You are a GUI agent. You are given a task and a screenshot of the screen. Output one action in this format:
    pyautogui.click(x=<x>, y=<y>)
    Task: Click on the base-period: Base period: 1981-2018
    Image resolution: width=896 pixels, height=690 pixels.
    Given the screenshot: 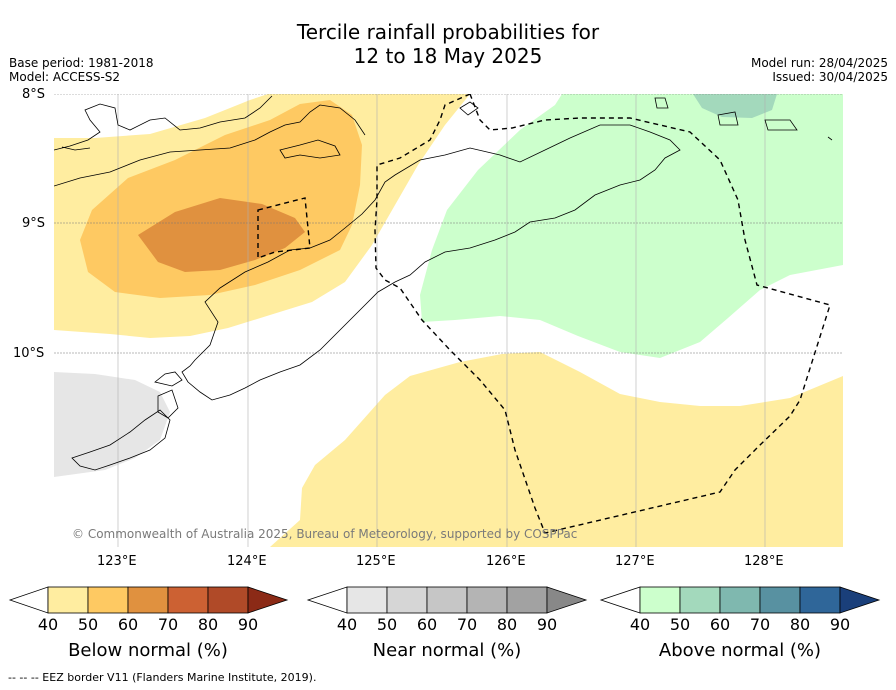 What is the action you would take?
    pyautogui.click(x=81, y=63)
    